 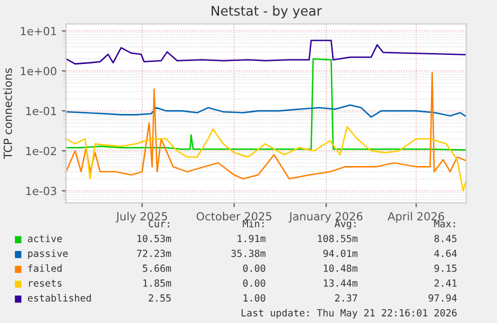 What do you see at coordinates (445, 254) in the screenshot?
I see `text: 4.64` at bounding box center [445, 254].